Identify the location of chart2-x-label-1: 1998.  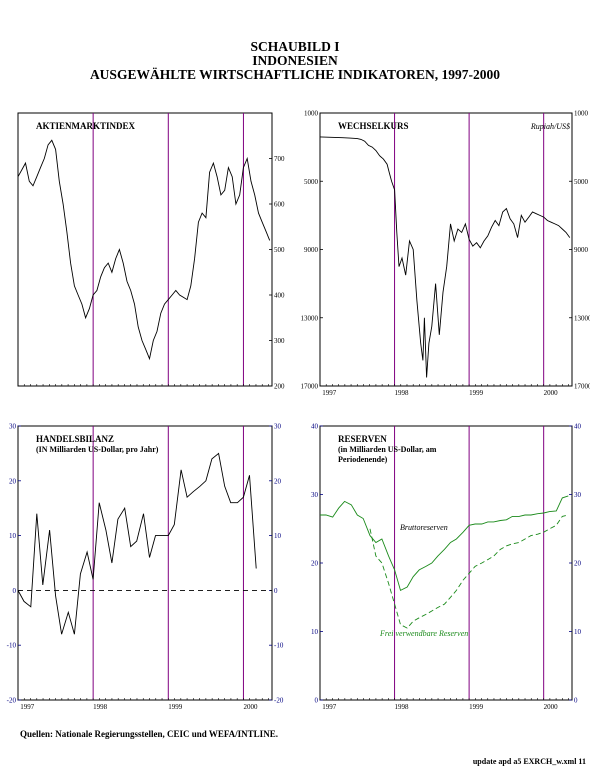
(402, 393).